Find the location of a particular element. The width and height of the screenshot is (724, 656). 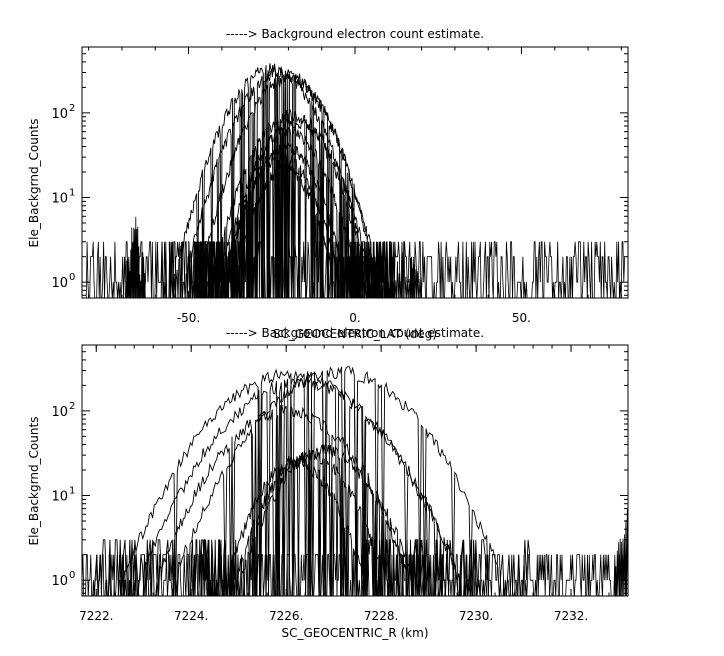

chart-top-x-tick-label: -50. is located at coordinates (188, 318).